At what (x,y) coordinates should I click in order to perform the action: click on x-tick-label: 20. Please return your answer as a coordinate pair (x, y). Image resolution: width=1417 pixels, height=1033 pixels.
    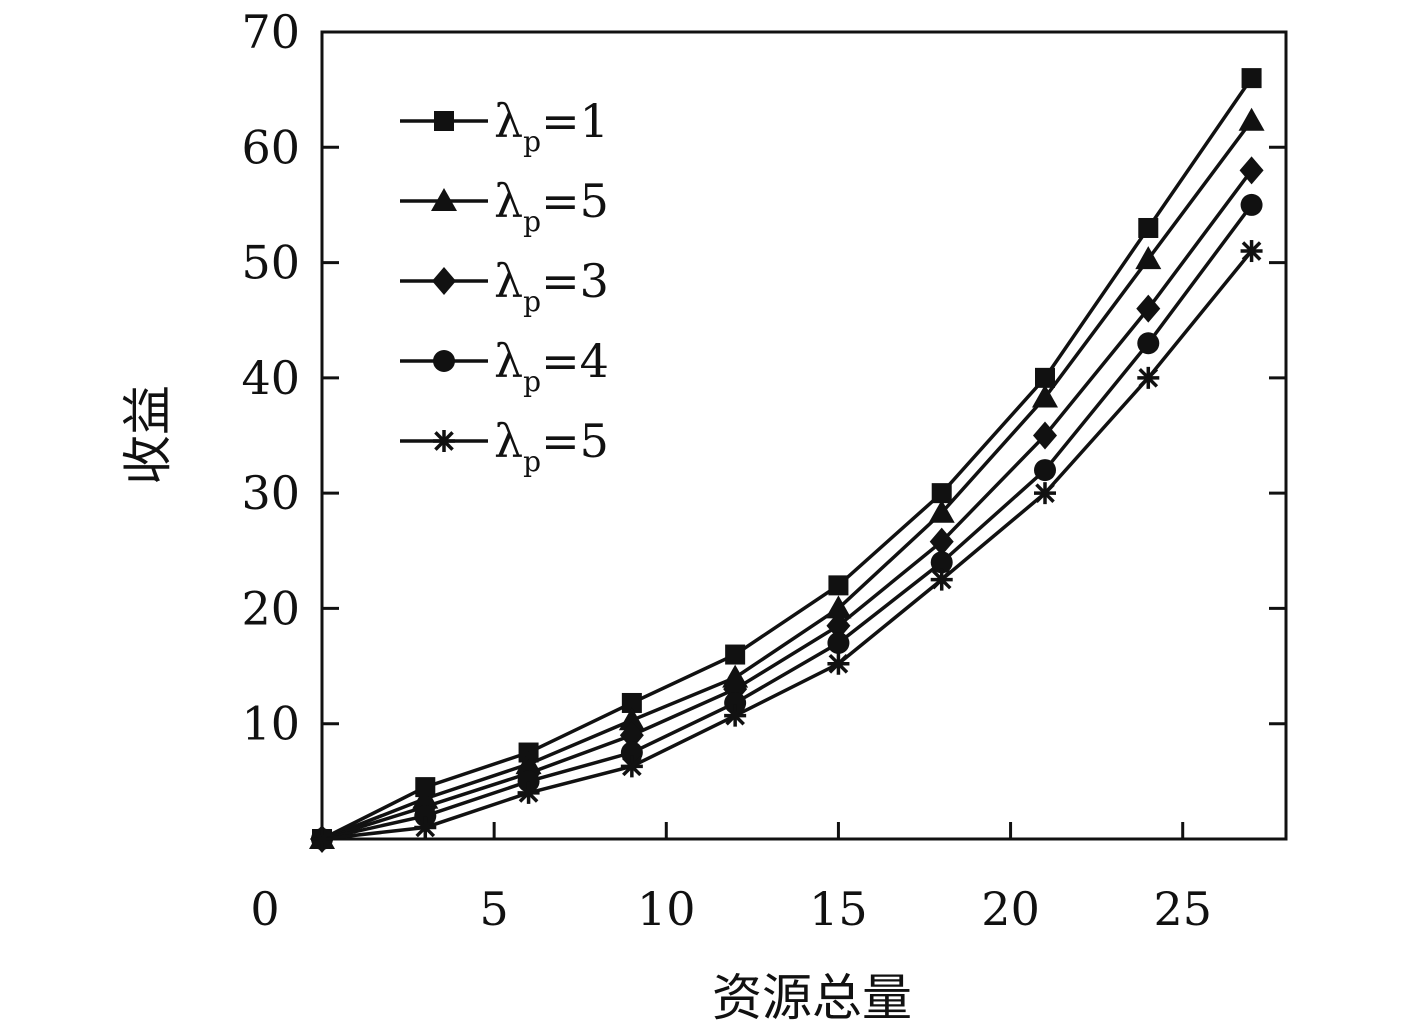
    Looking at the image, I should click on (1010, 909).